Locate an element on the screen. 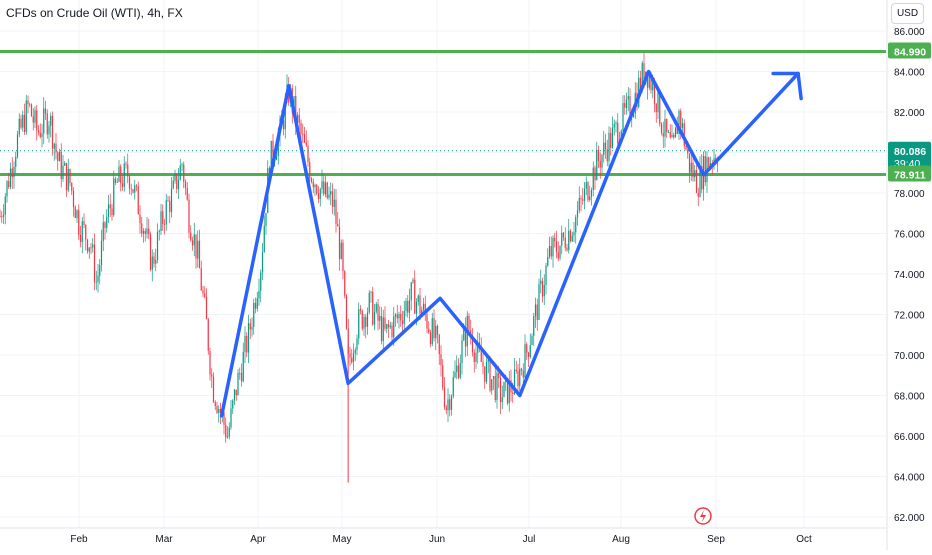 The image size is (932, 555). symbol-title: CFDs on Crude Oil (WTI), 4h, FX is located at coordinates (94, 13).